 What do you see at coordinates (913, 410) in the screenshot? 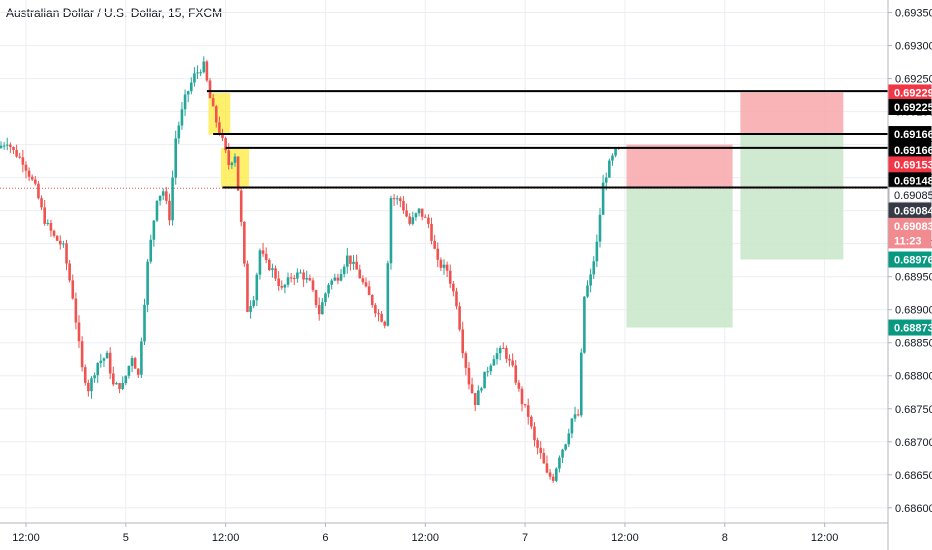
I see `price-tick-label: 0.68750` at bounding box center [913, 410].